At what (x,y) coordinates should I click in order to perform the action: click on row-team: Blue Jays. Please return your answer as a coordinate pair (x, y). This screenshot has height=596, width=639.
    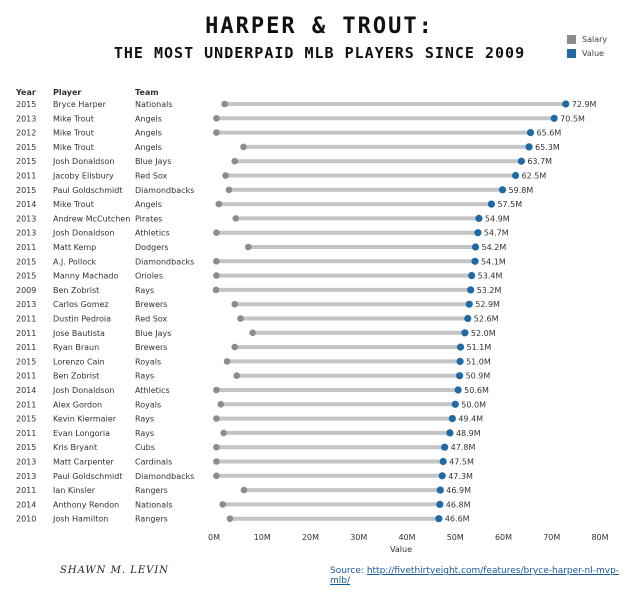
    Looking at the image, I should click on (153, 333).